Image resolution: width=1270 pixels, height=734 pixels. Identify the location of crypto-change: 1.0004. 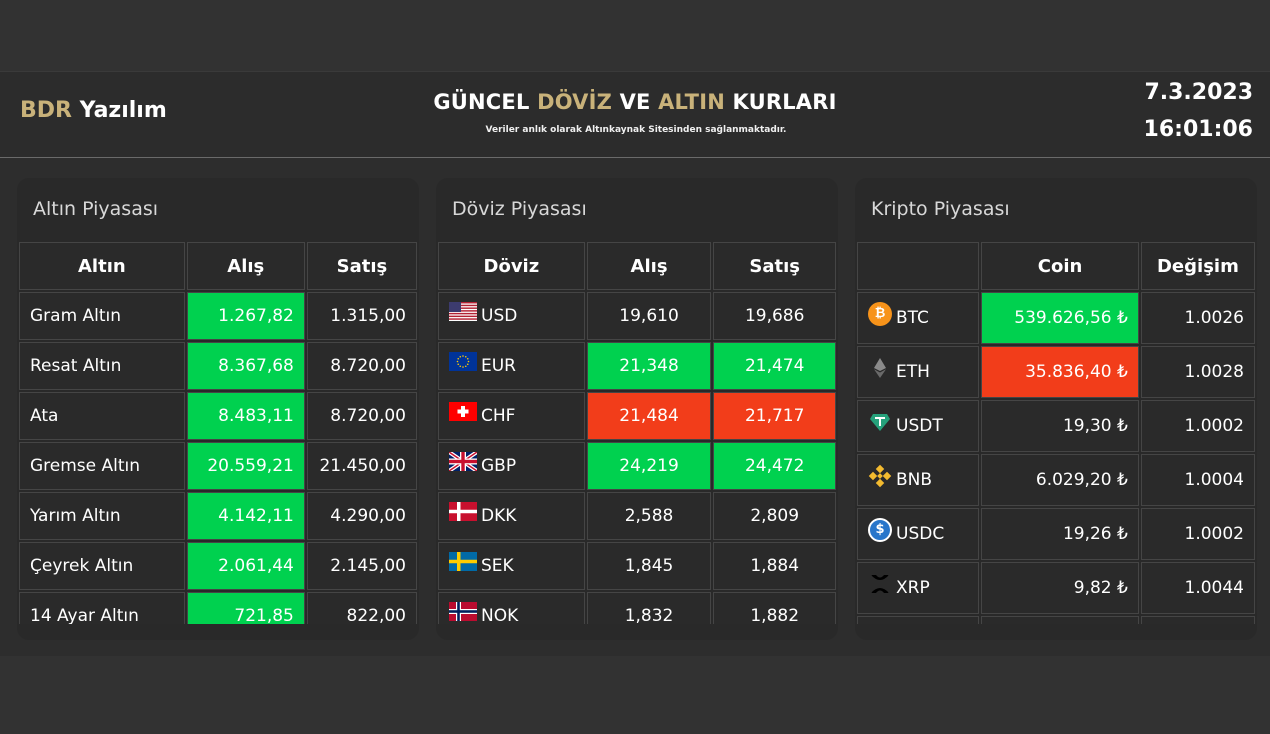
(1197, 480).